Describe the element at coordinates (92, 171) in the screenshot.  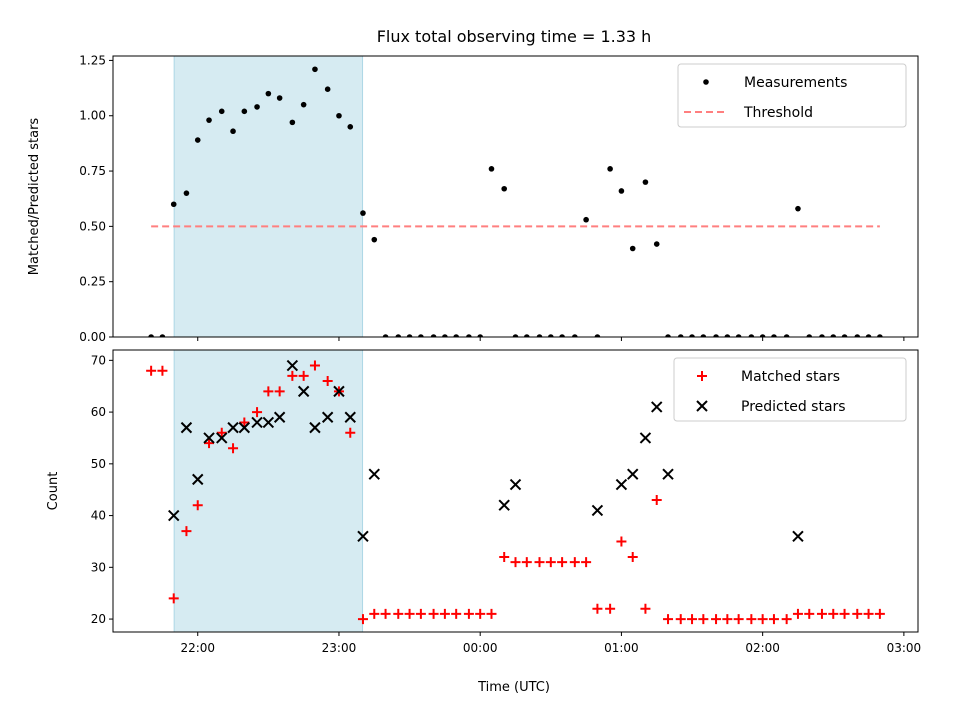
I see `y-tick-label: 0.75` at that location.